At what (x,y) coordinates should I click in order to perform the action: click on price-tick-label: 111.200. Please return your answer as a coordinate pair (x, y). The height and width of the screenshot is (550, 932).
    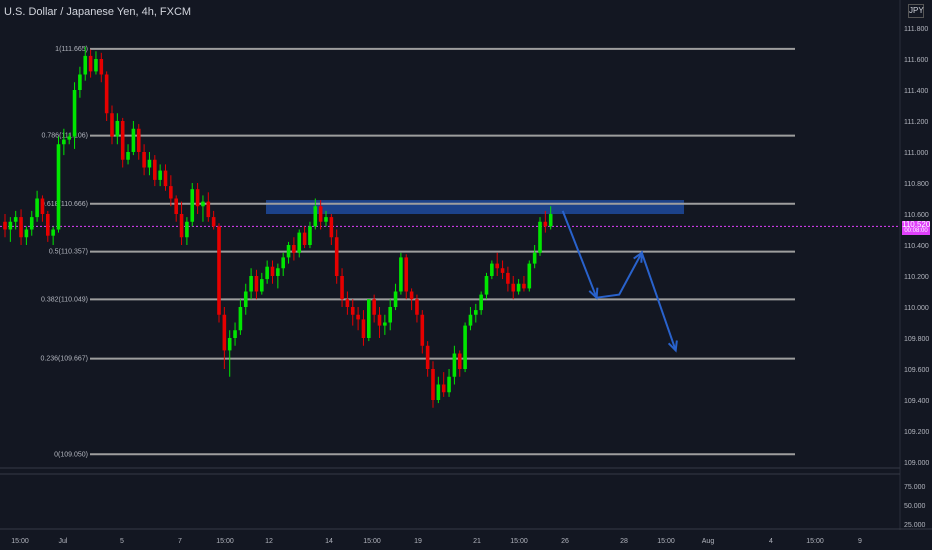
    Looking at the image, I should click on (916, 122).